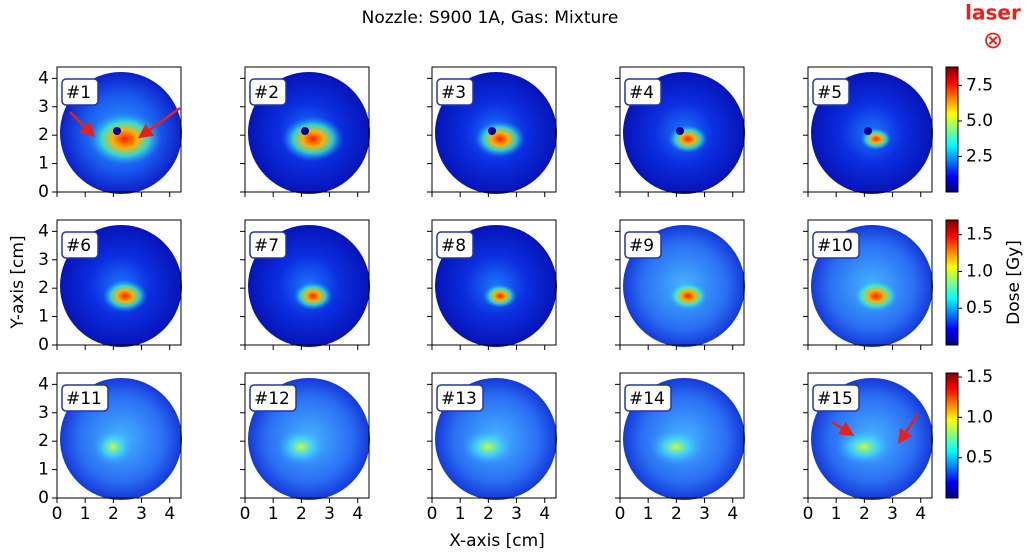 The image size is (1030, 557). What do you see at coordinates (18, 282) in the screenshot?
I see `y-axis-label: Y-axis [cm]` at bounding box center [18, 282].